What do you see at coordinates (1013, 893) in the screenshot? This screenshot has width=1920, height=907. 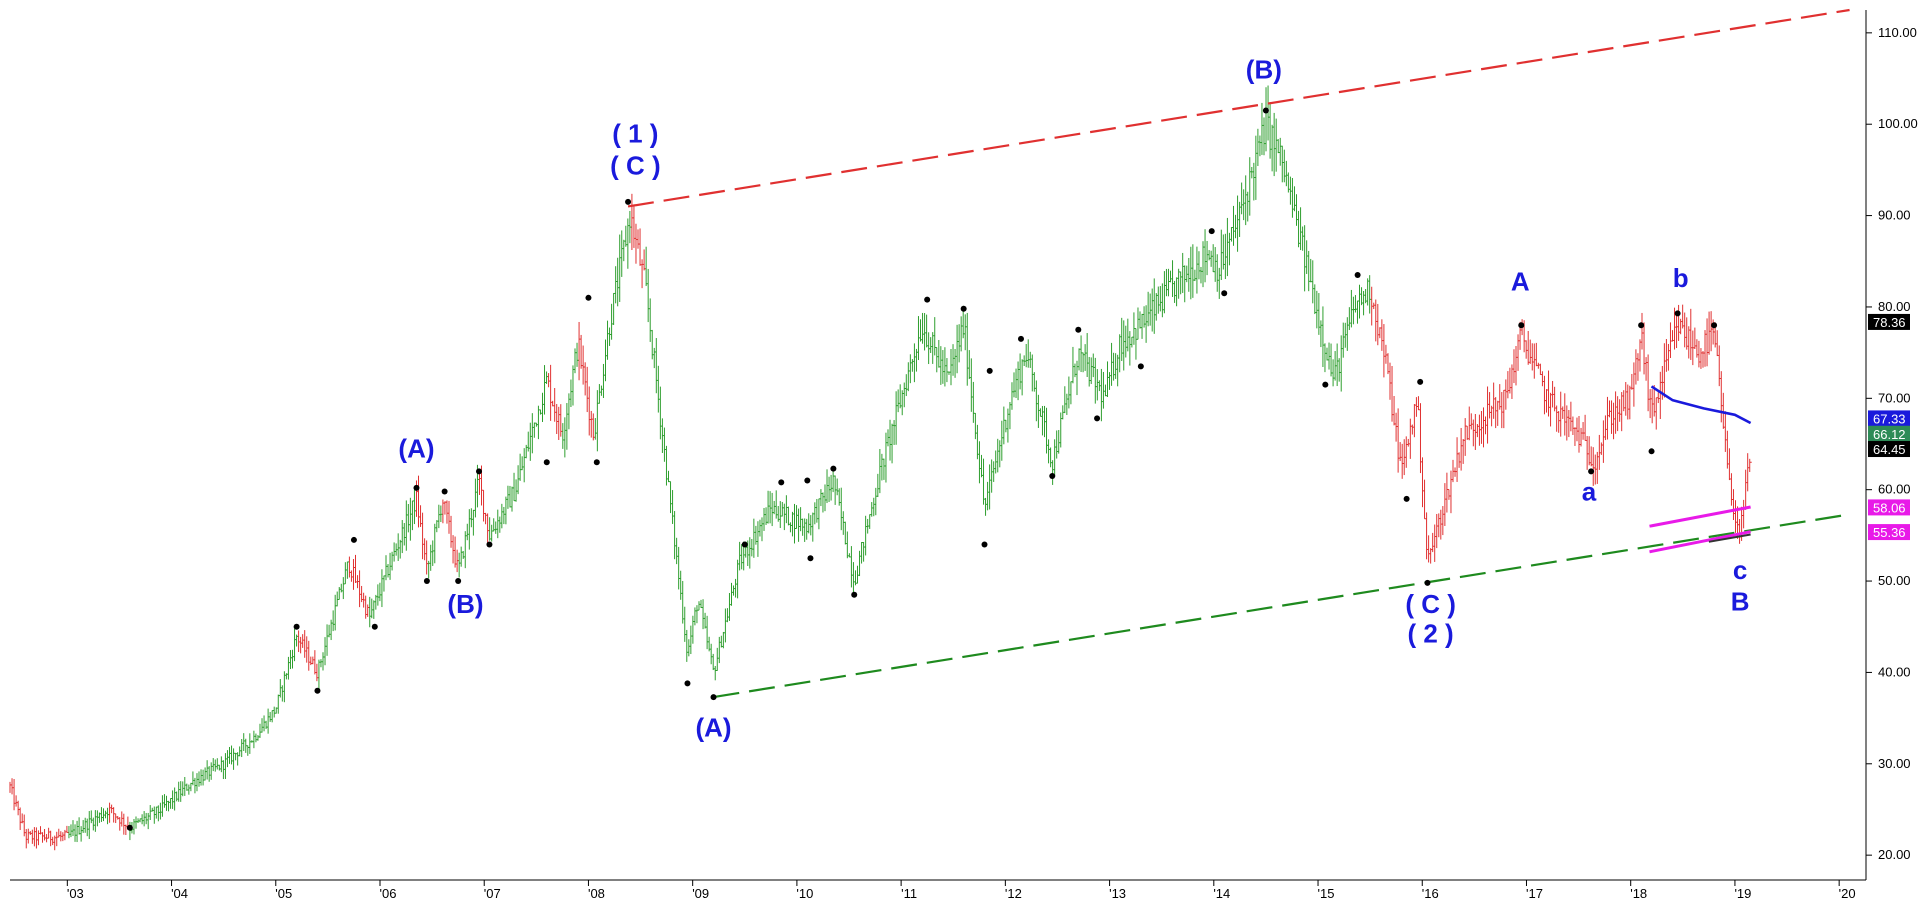 I see `x-tick-label: '12` at bounding box center [1013, 893].